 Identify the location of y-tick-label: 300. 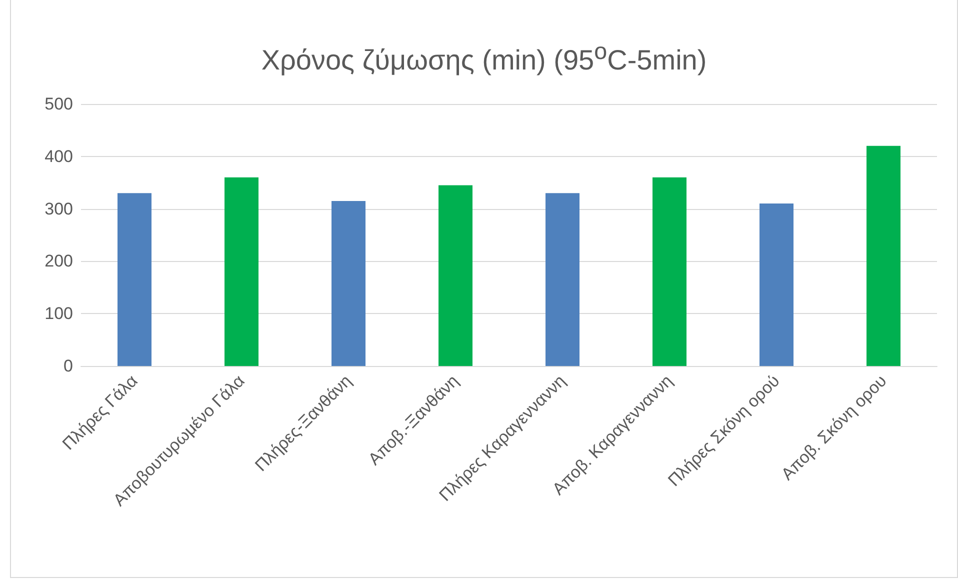
(58, 208).